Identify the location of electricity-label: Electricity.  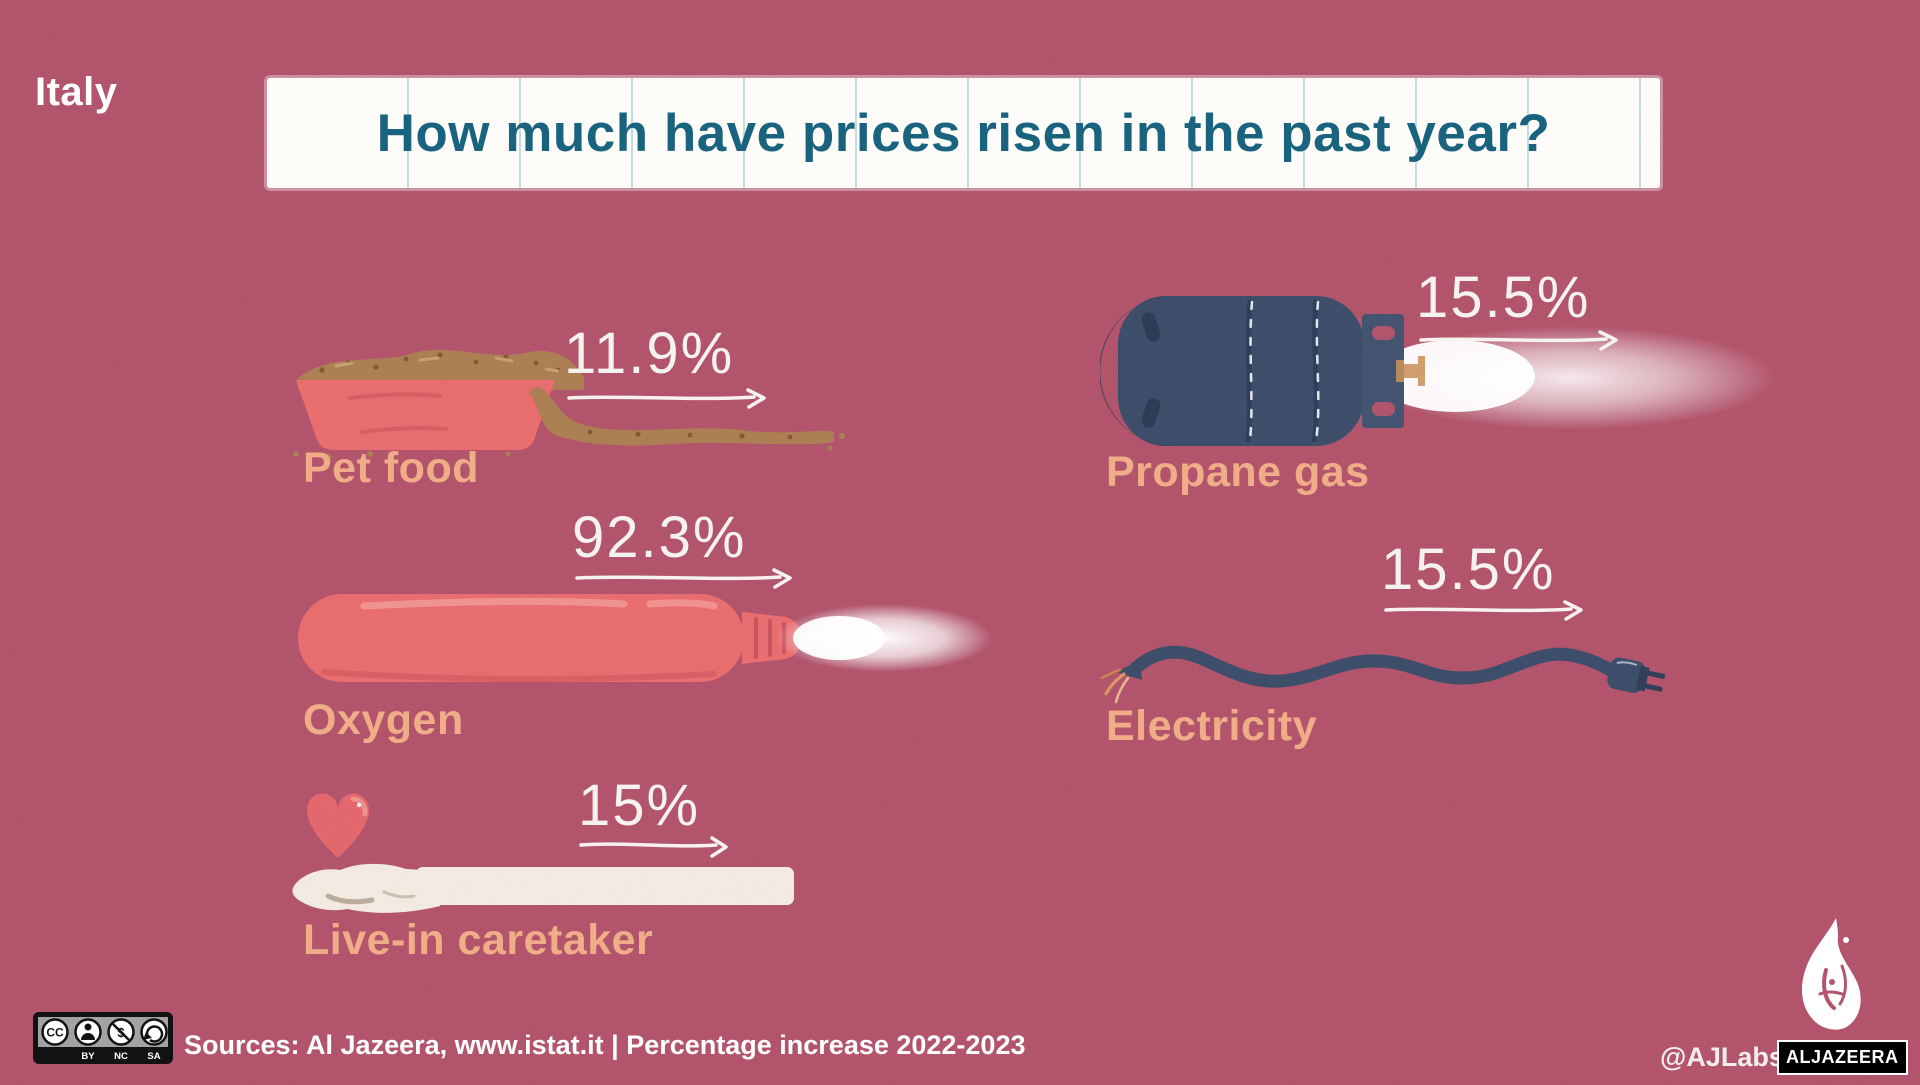
(1212, 726).